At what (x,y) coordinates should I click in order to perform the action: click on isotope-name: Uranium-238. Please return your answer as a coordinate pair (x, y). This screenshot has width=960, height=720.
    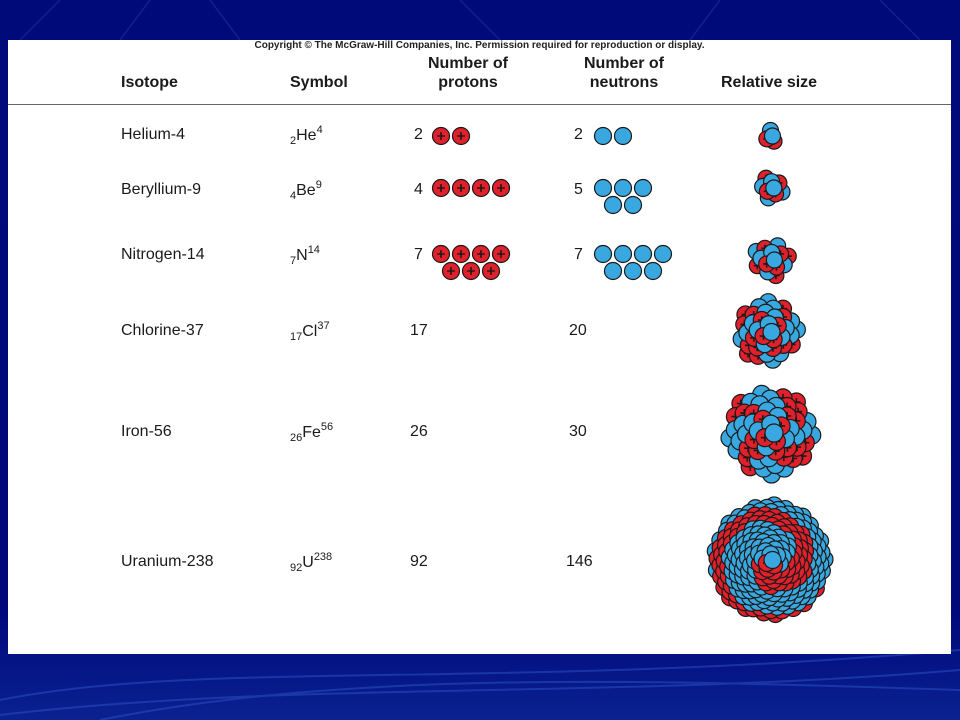
    Looking at the image, I should click on (167, 561).